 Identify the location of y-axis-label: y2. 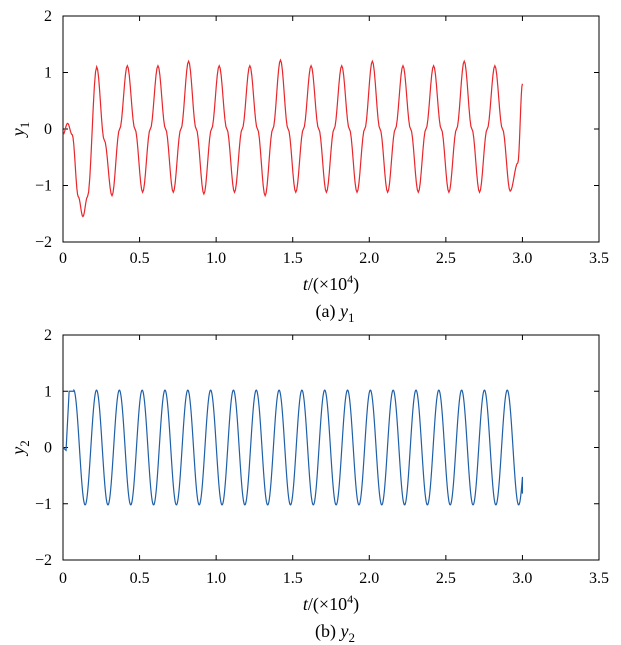
(20, 448).